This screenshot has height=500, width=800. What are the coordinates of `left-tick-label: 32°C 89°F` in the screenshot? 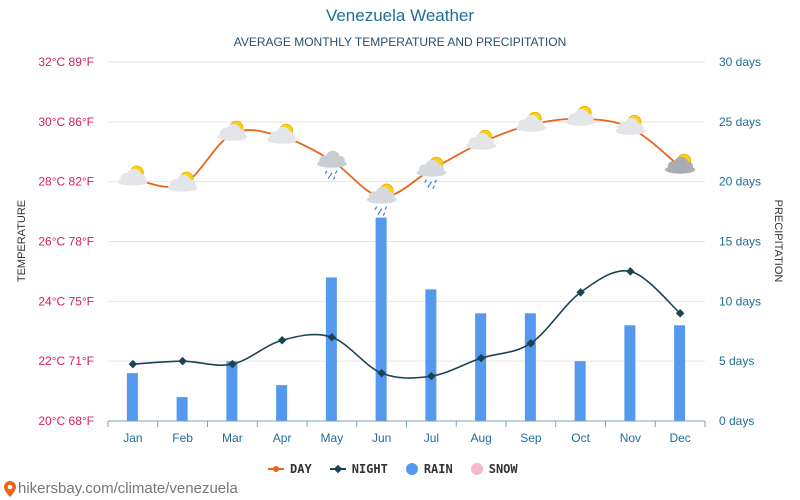 It's located at (66, 62).